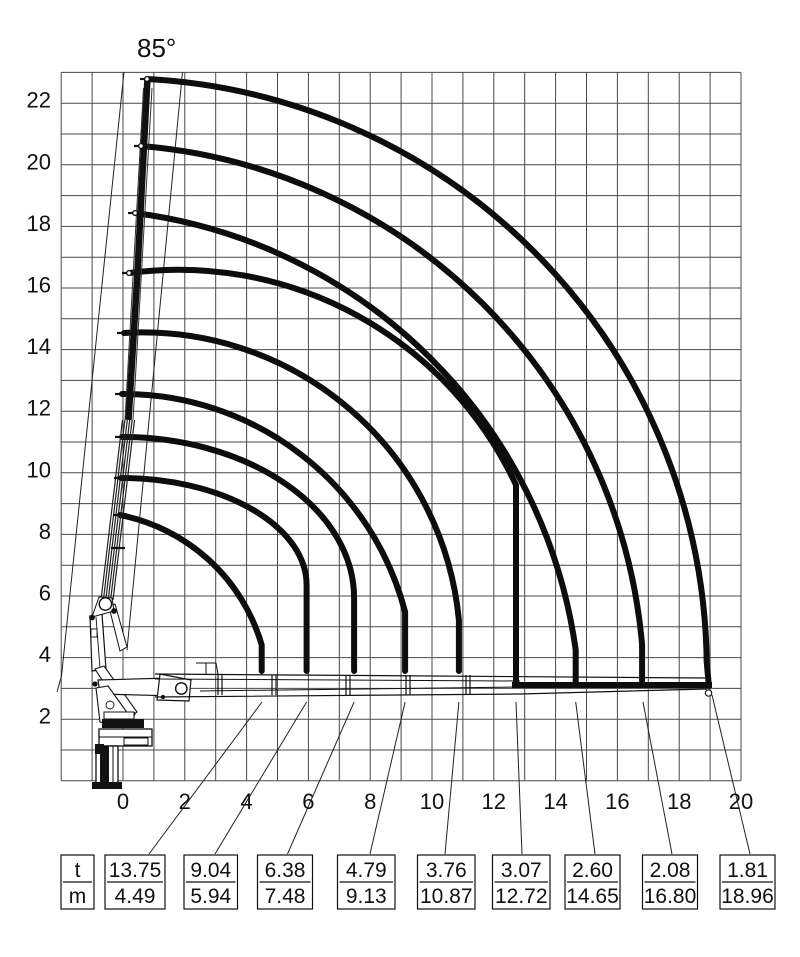 This screenshot has width=800, height=957. What do you see at coordinates (670, 870) in the screenshot?
I see `svg-text: 2.08` at bounding box center [670, 870].